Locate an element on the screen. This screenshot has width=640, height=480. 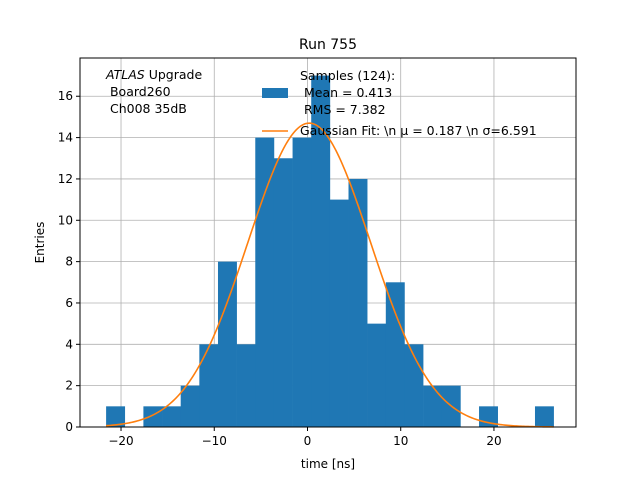
x-axis-label: time [ns] is located at coordinates (328, 464).